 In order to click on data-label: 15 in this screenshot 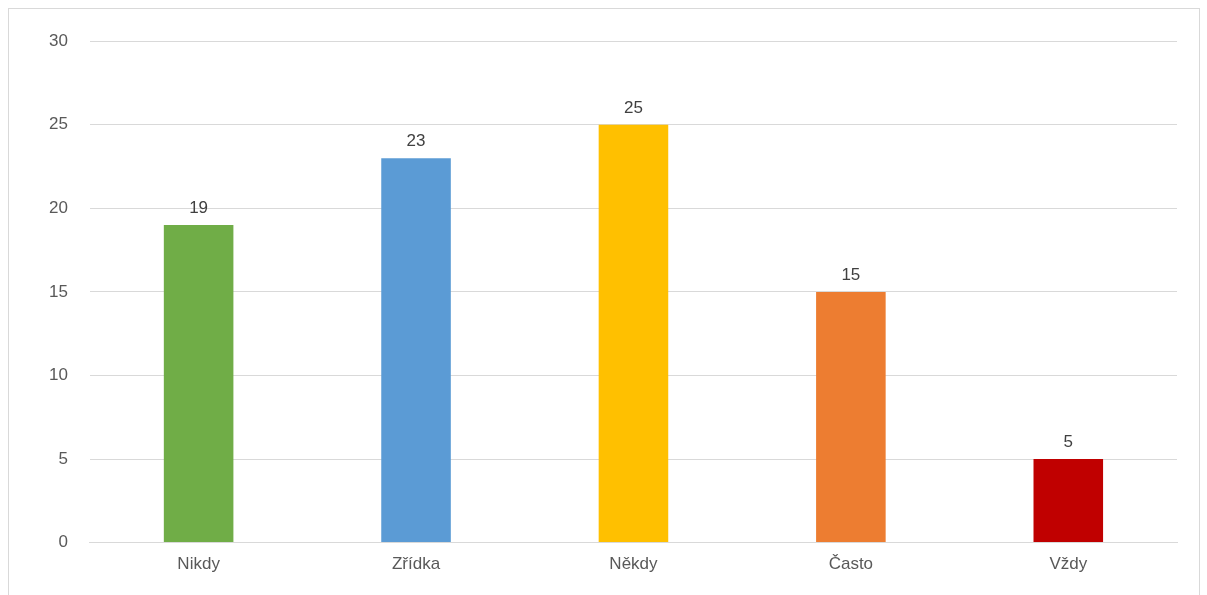, I will do `click(851, 275)`.